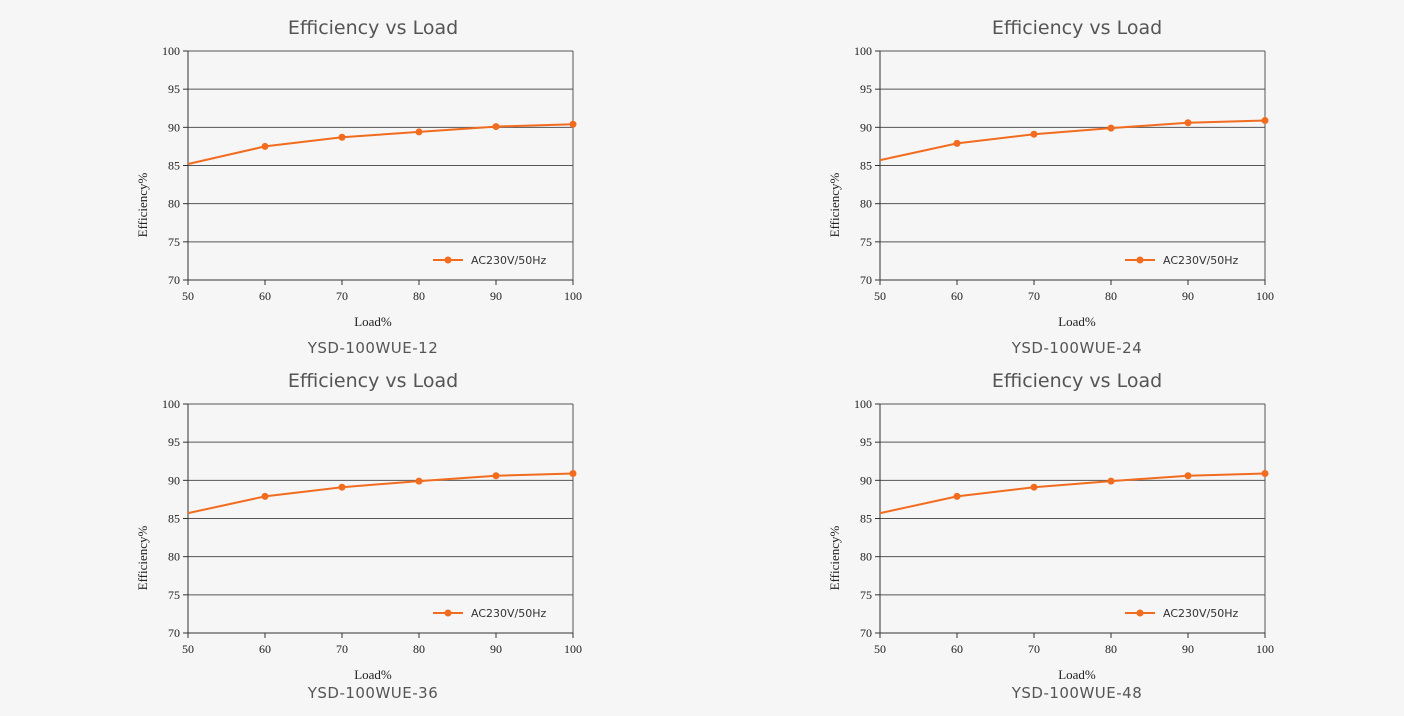 Image resolution: width=1404 pixels, height=716 pixels. What do you see at coordinates (880, 296) in the screenshot?
I see `x-tick-label: 50` at bounding box center [880, 296].